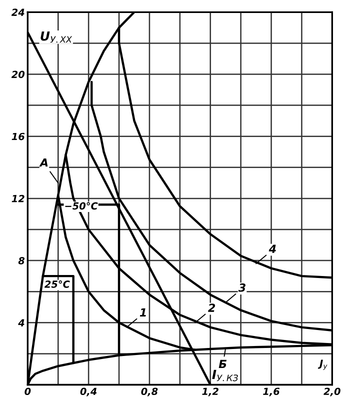 The image size is (346, 405). I want to click on annotation: 2, so click(212, 308).